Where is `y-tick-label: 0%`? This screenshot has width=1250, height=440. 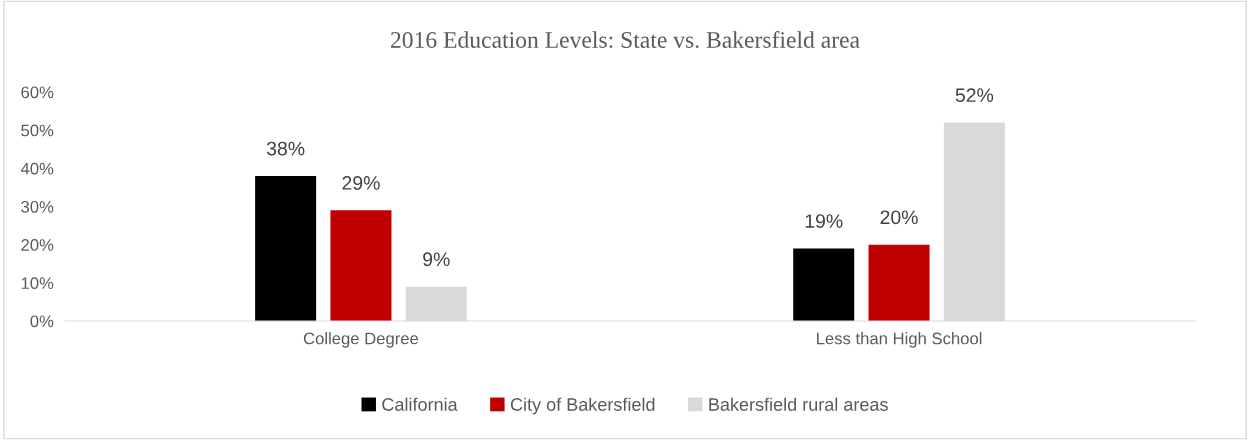
y-tick-label: 0% is located at coordinates (42, 321).